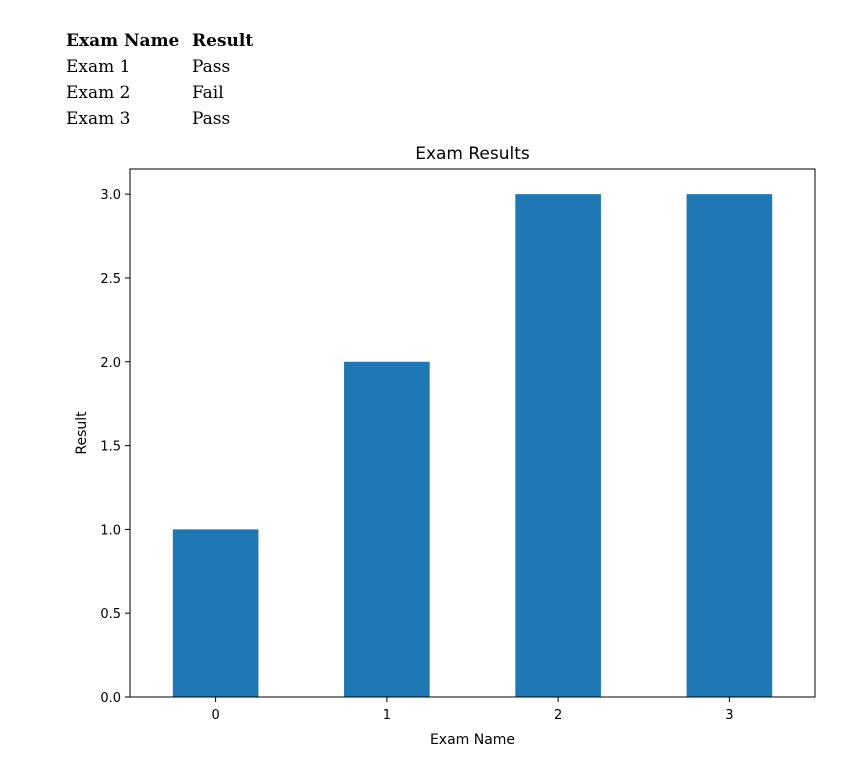  What do you see at coordinates (472, 740) in the screenshot?
I see `x-axis-label: Exam Name` at bounding box center [472, 740].